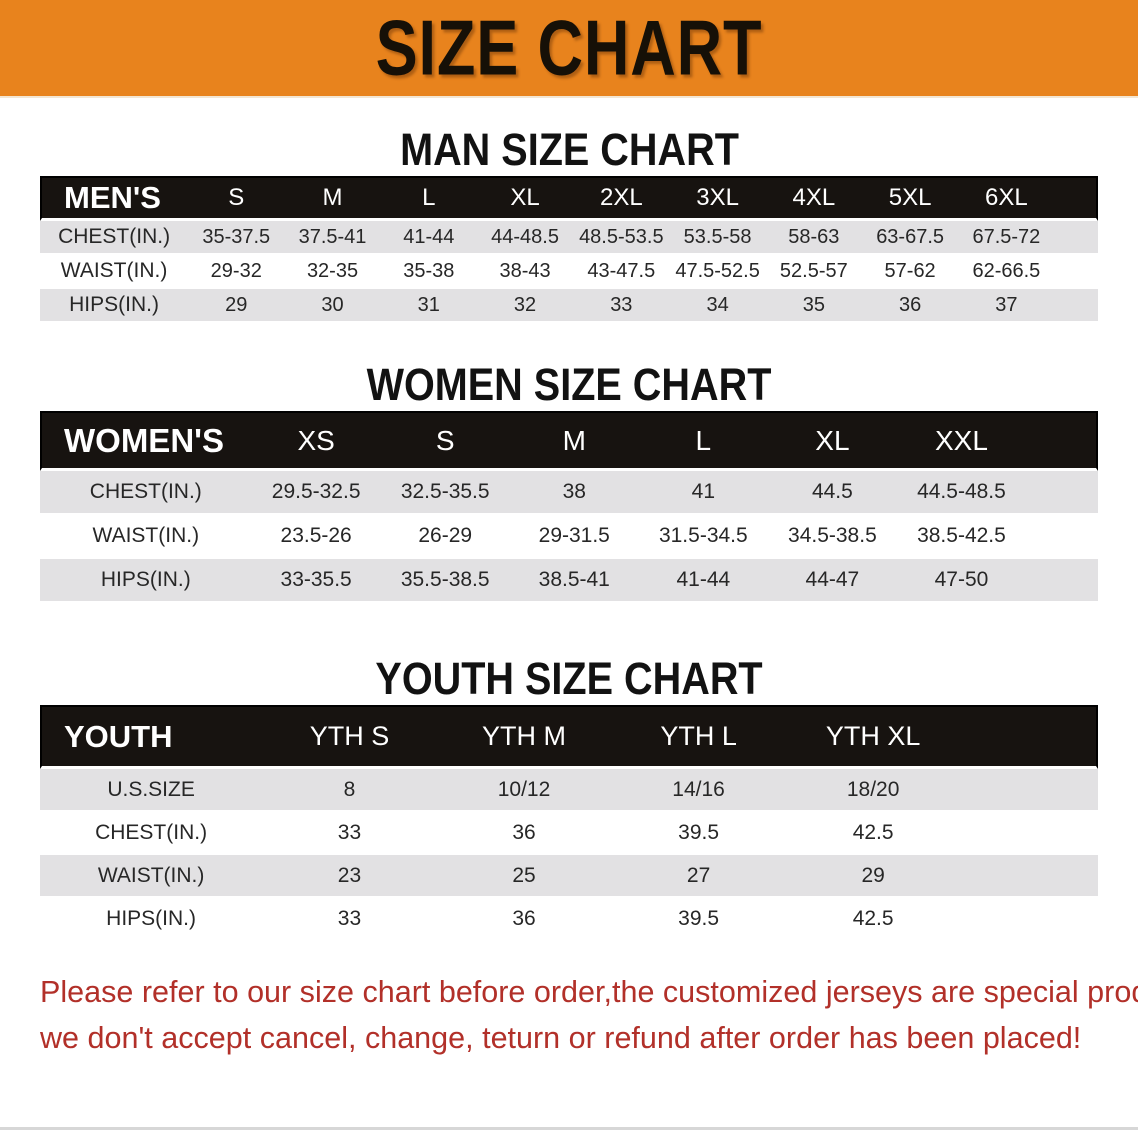 This screenshot has width=1138, height=1132. Describe the element at coordinates (813, 272) in the screenshot. I see `table-cell: 52.5-57` at that location.